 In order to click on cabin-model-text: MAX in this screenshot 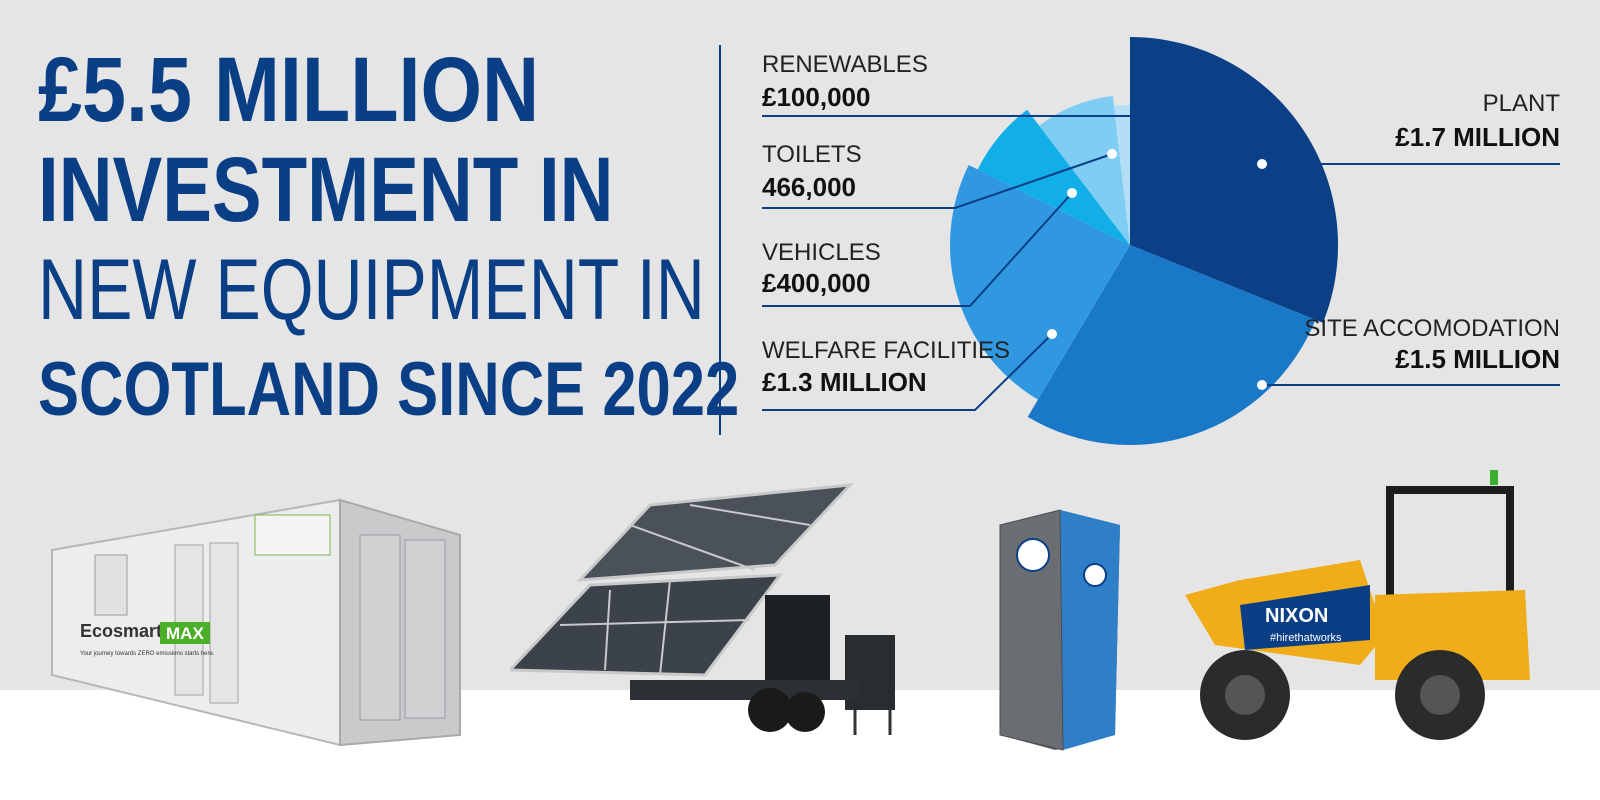, I will do `click(185, 633)`.